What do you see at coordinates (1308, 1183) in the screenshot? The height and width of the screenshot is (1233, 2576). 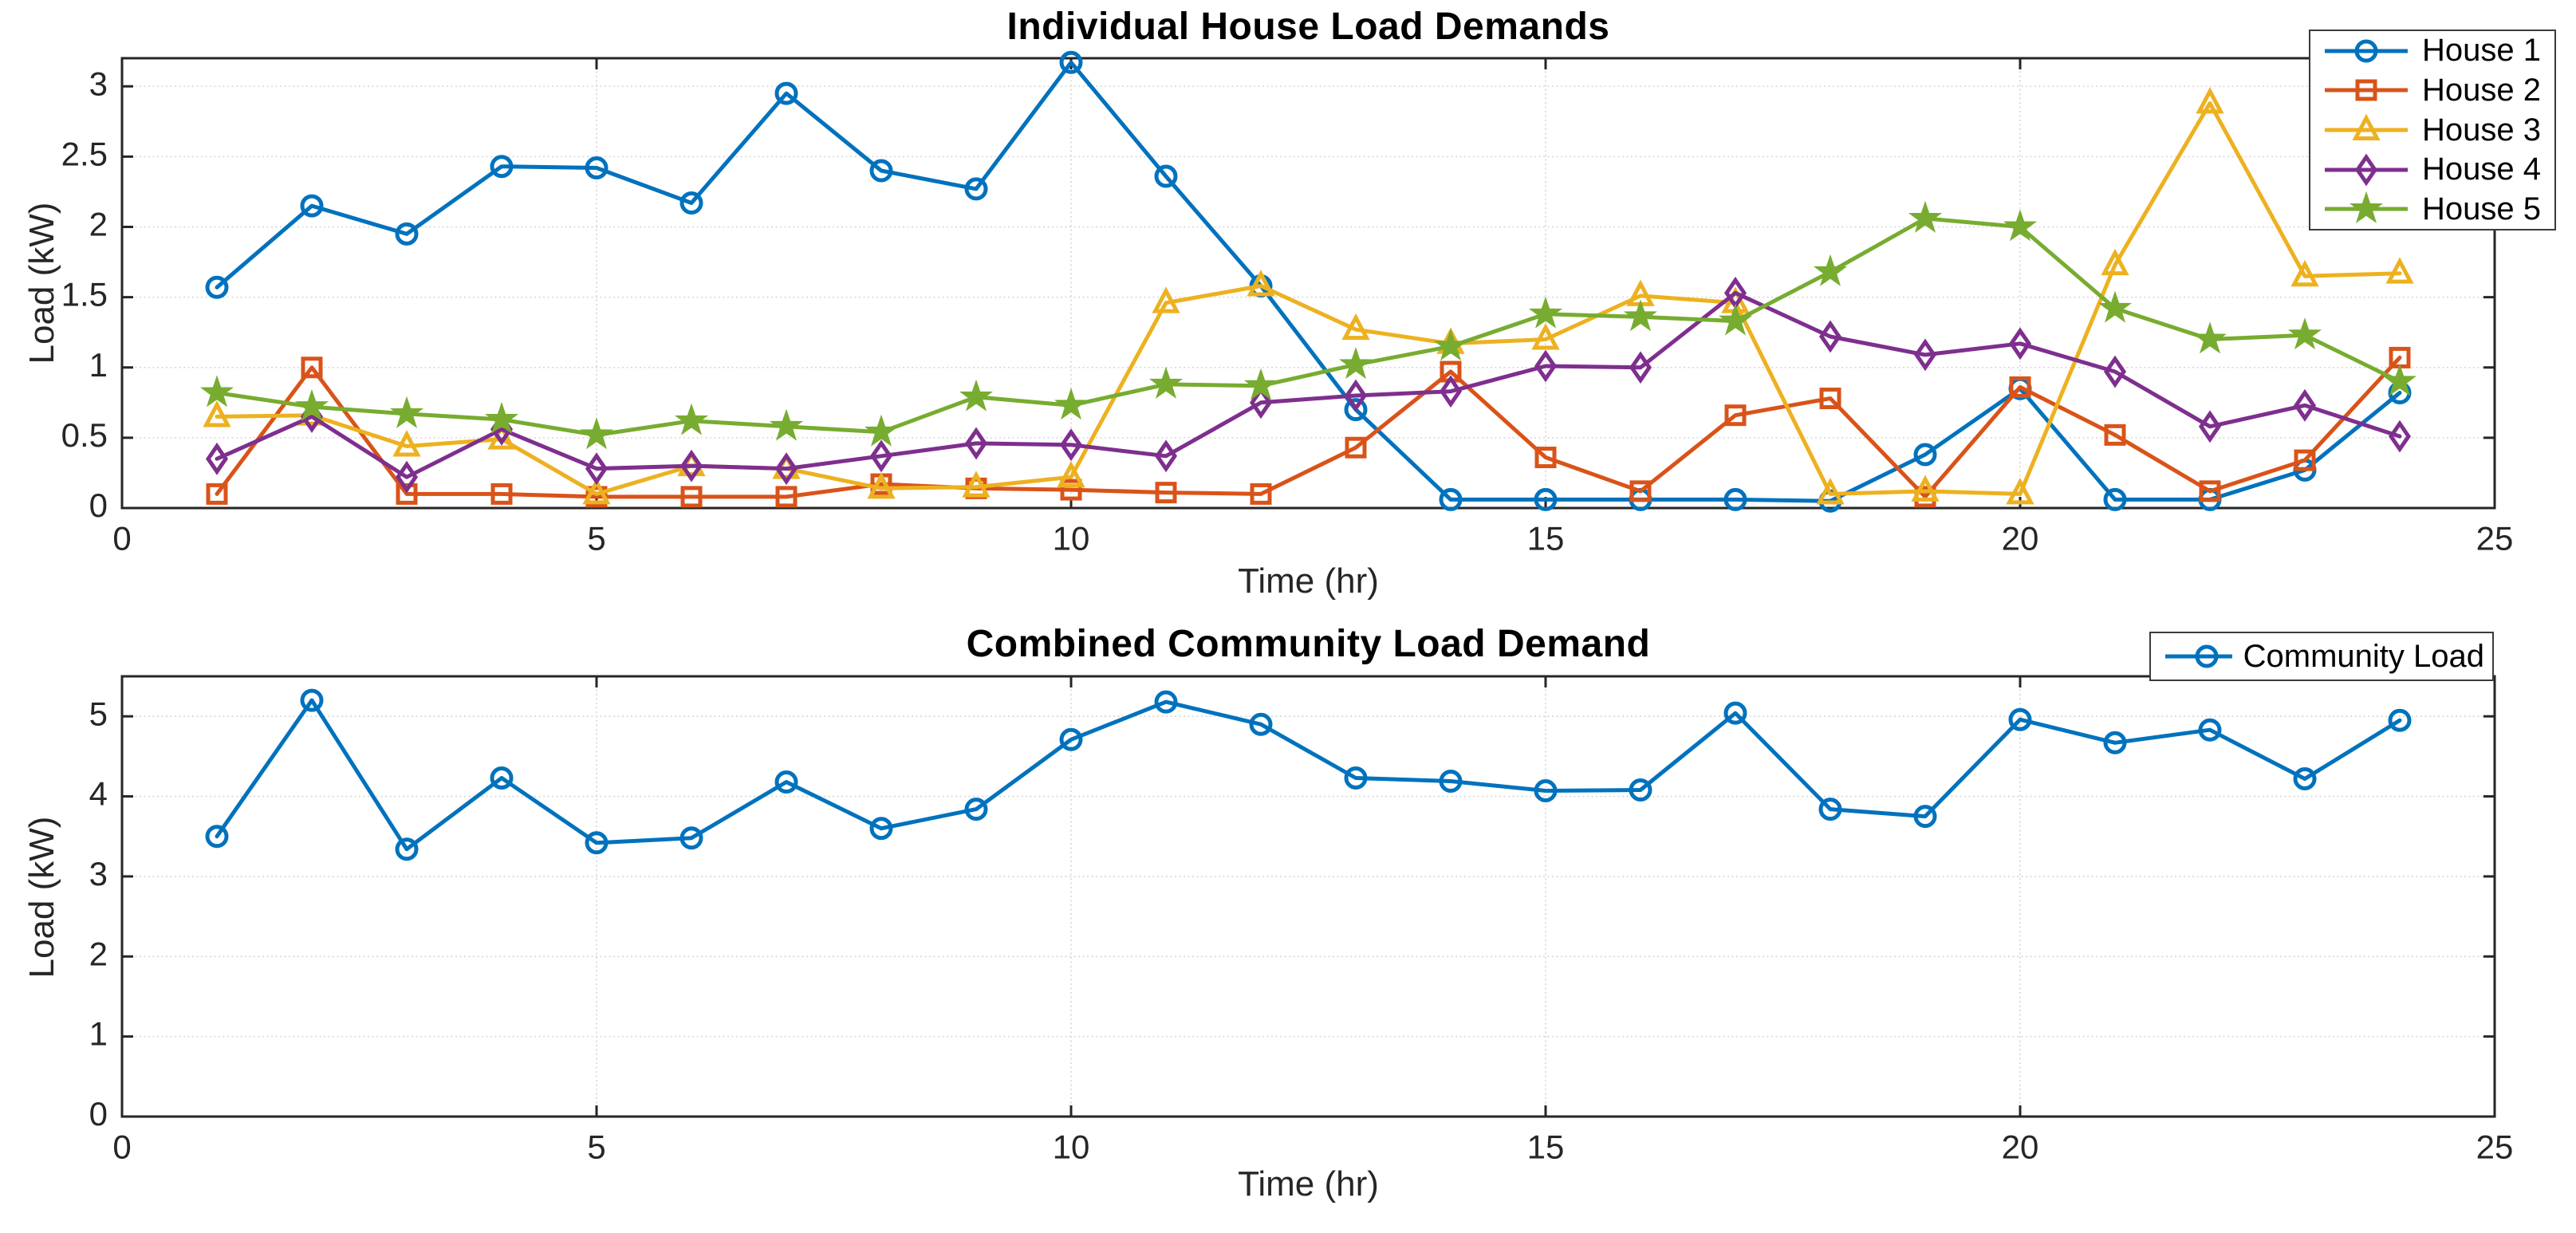 I see `bottom-plot-x-axis-label: Time (hr)` at bounding box center [1308, 1183].